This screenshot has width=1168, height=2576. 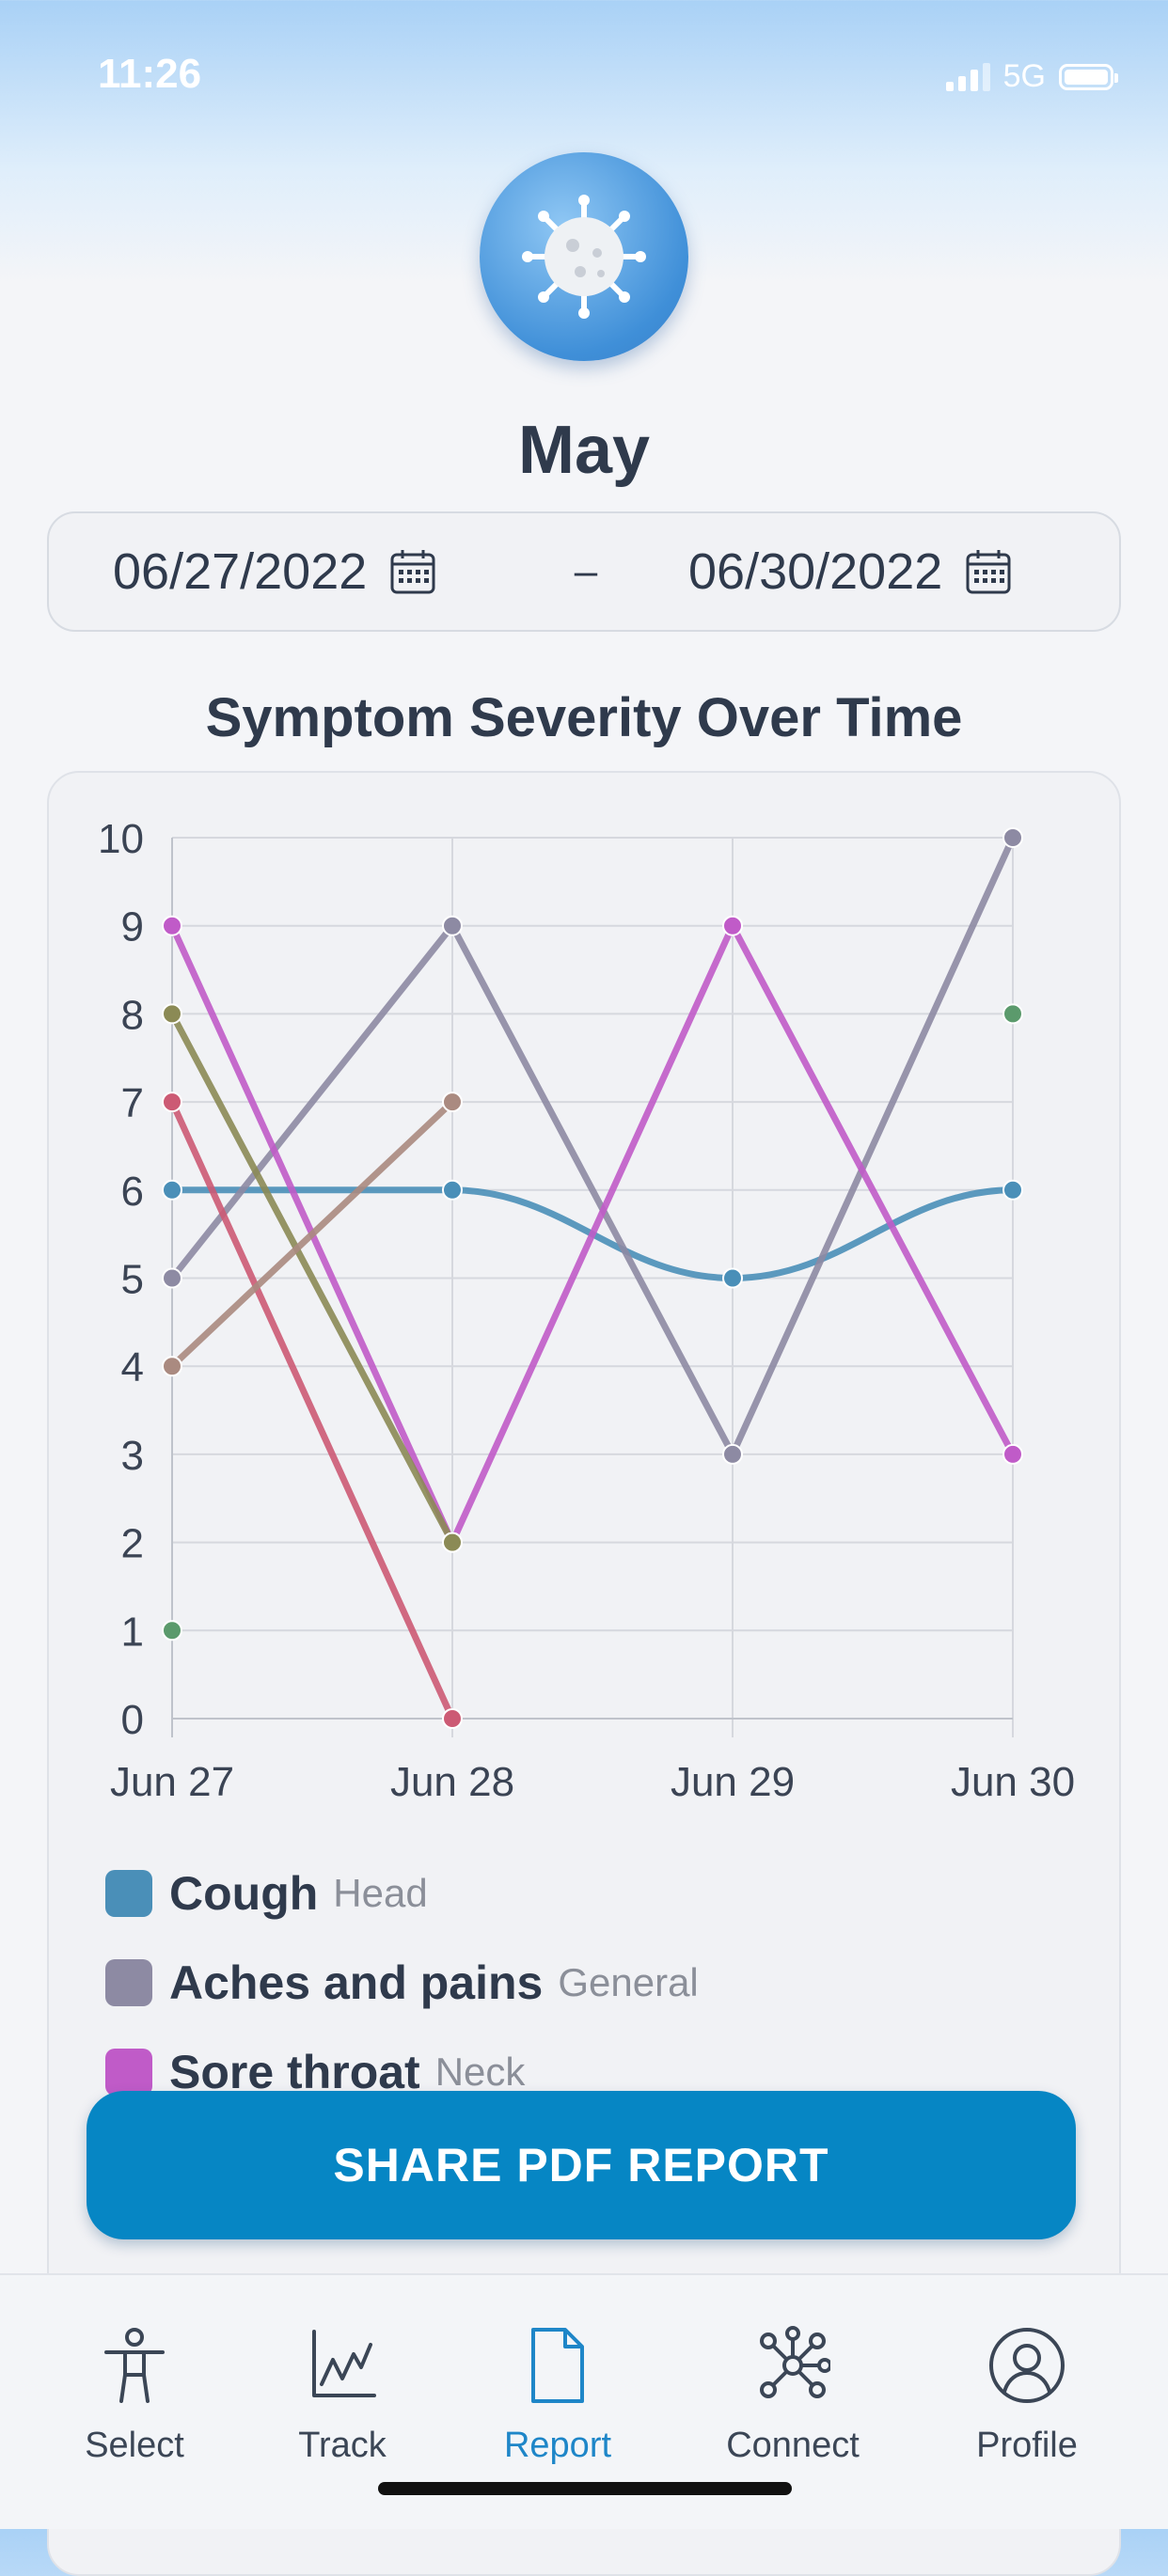 I want to click on tab-track: Track, so click(x=342, y=2397).